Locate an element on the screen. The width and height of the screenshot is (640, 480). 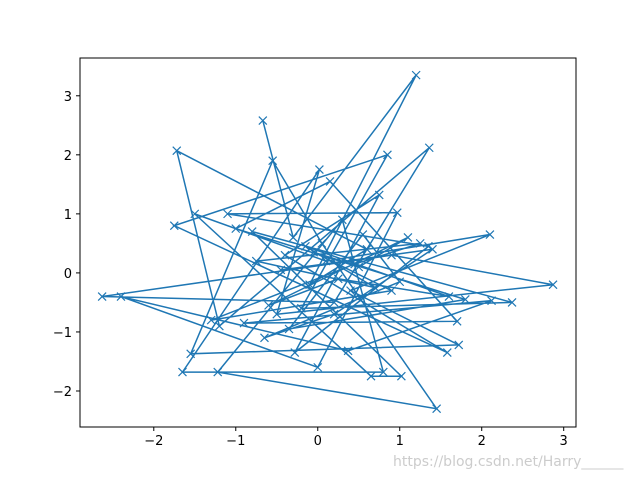
x-tick-label: −2 is located at coordinates (153, 441).